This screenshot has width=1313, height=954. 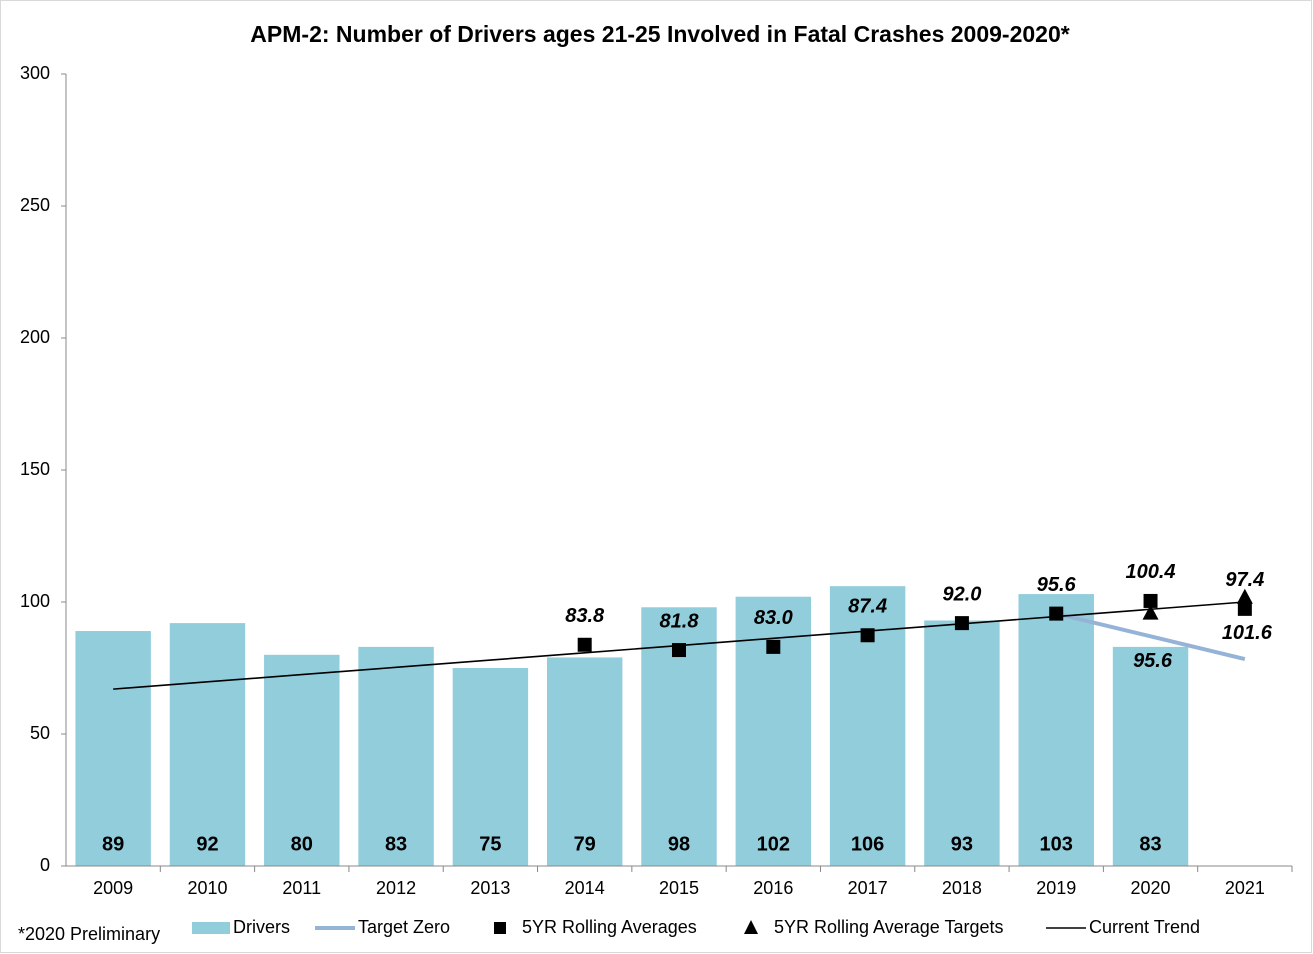 What do you see at coordinates (585, 616) in the screenshot?
I see `point-label: 83.8` at bounding box center [585, 616].